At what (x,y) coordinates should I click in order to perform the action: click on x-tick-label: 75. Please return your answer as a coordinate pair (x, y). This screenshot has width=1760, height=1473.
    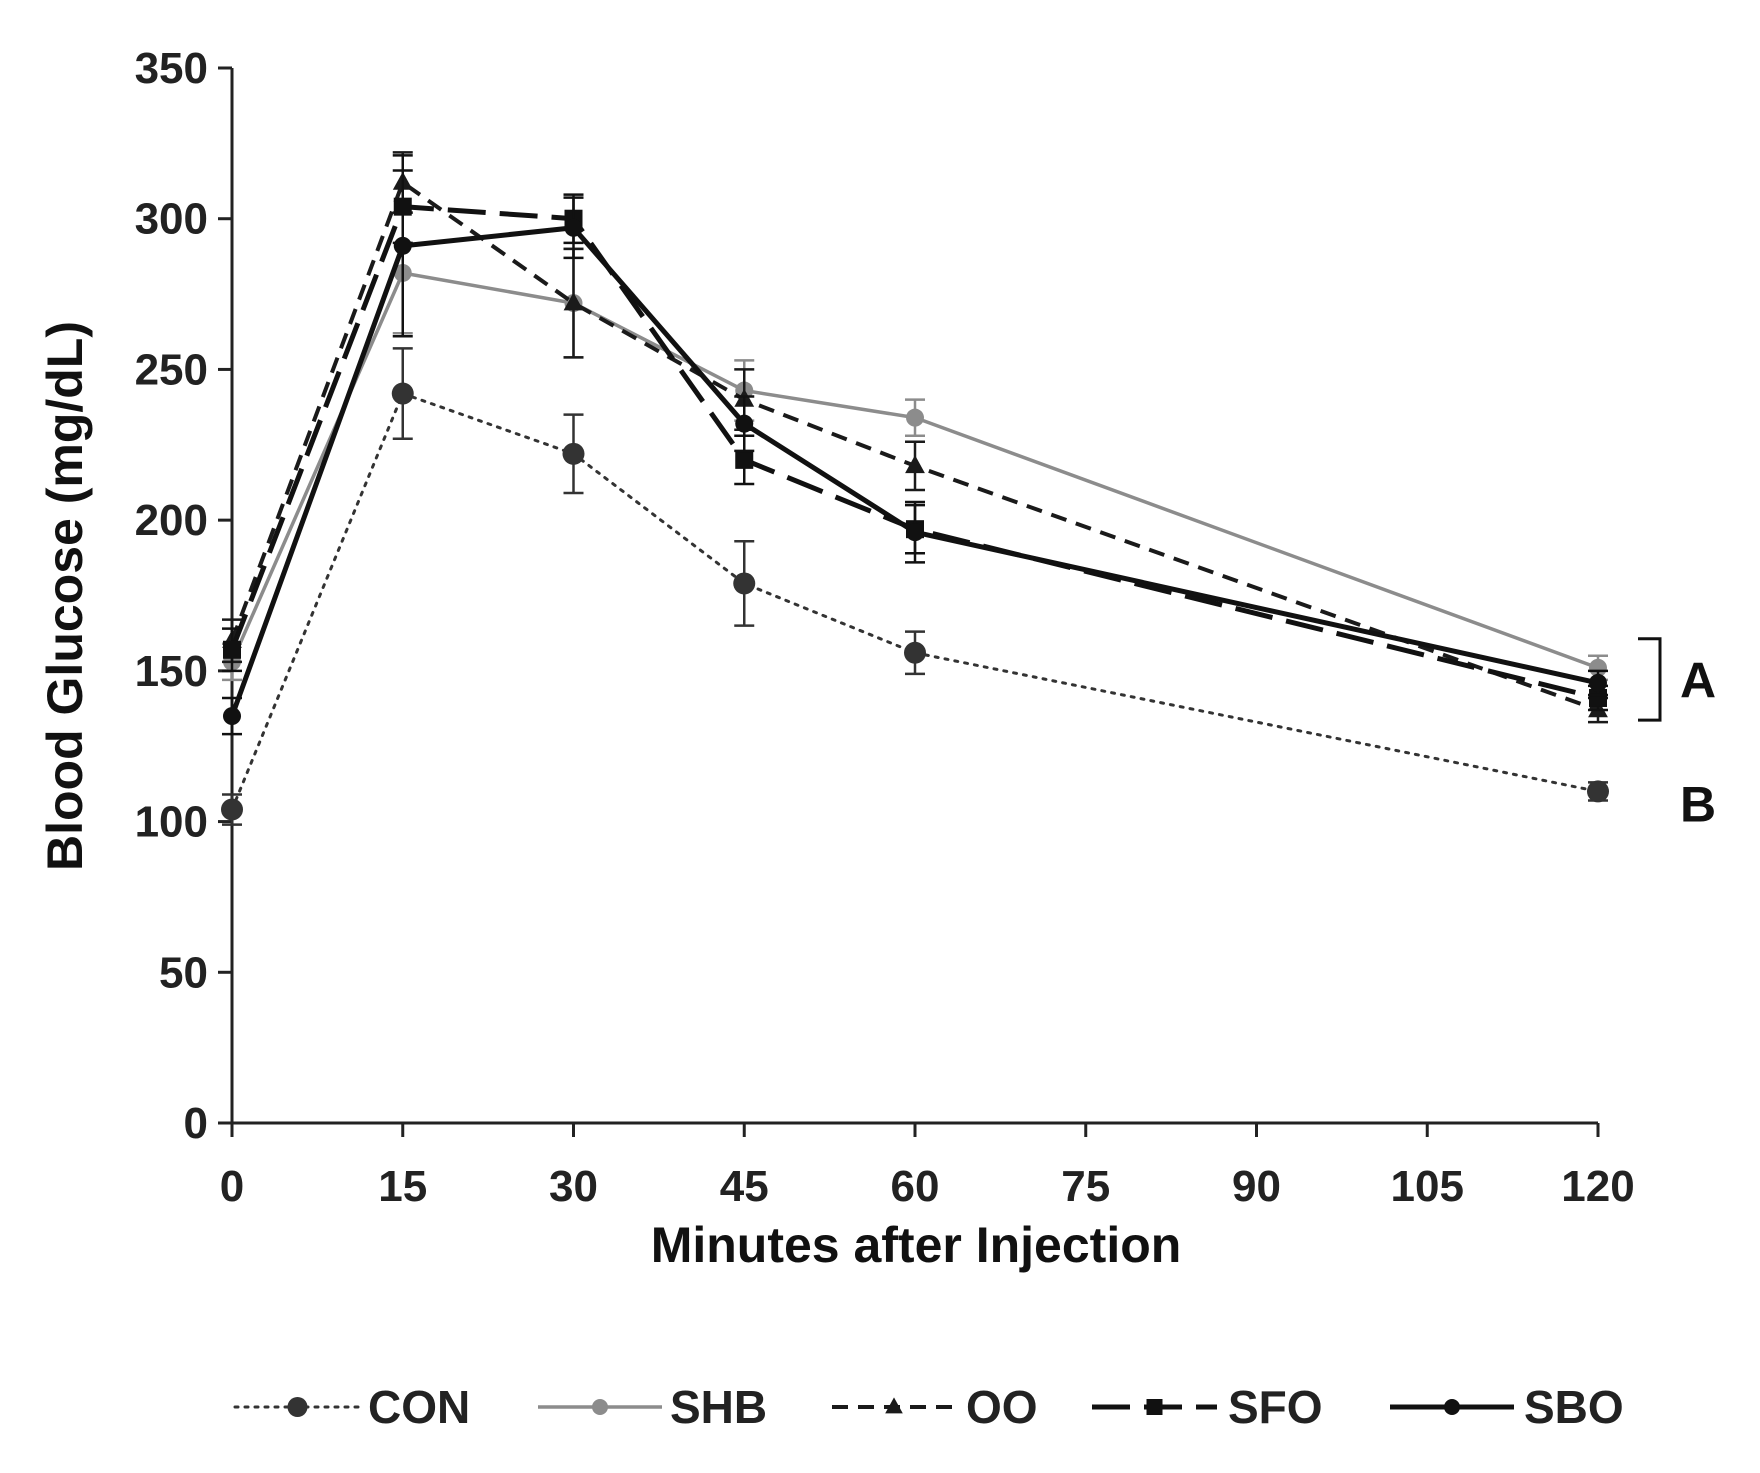
    Looking at the image, I should click on (1085, 1186).